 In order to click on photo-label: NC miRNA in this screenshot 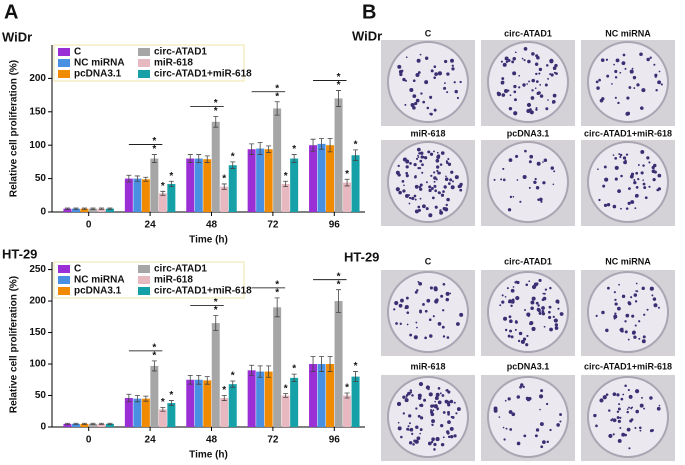, I will do `click(628, 261)`.